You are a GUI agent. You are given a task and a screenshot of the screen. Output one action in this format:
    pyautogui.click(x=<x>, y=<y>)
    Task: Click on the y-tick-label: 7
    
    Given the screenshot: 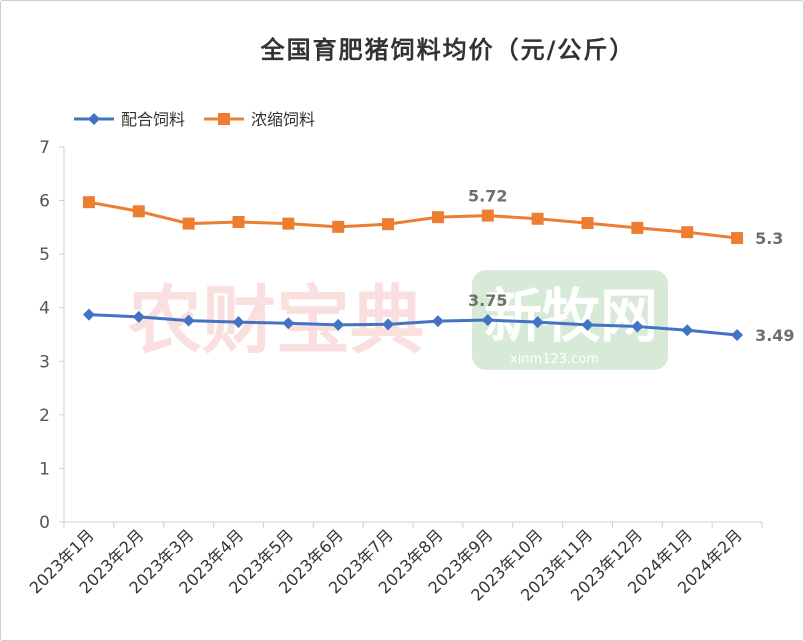 What is the action you would take?
    pyautogui.click(x=44, y=148)
    